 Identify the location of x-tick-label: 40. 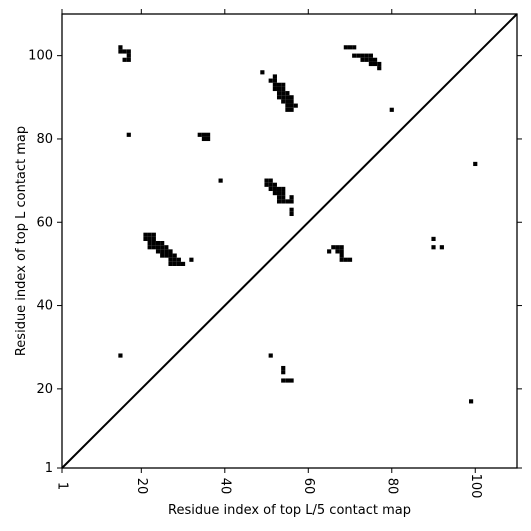
(224, 486).